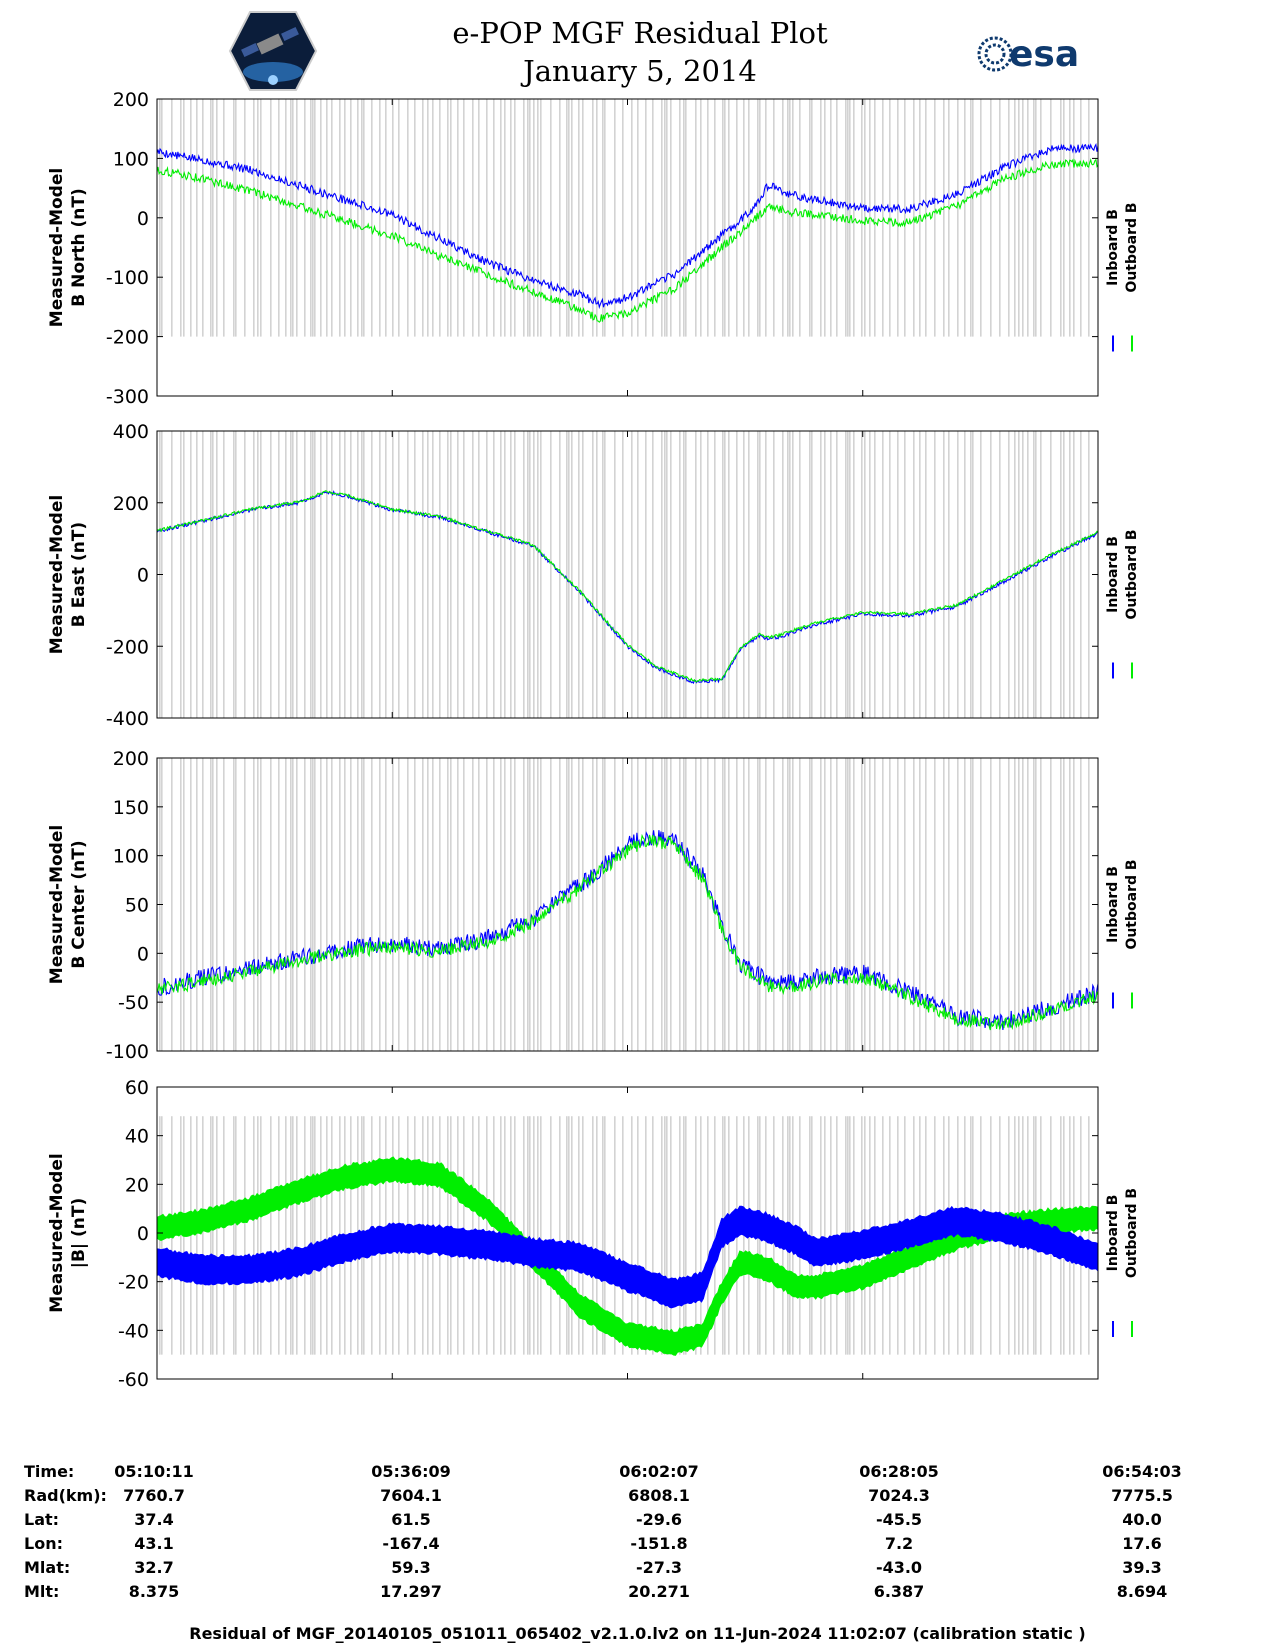 The image size is (1275, 1650). I want to click on info-lon-5: 17.6, so click(1142, 1543).